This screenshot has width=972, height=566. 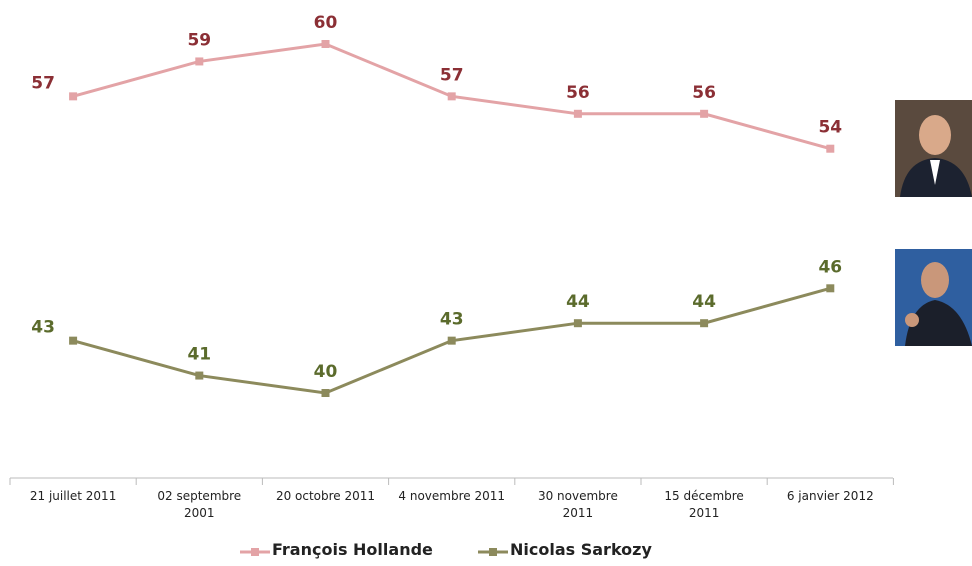 What do you see at coordinates (704, 504) in the screenshot?
I see `x-tick-label: 15 décembre 2011` at bounding box center [704, 504].